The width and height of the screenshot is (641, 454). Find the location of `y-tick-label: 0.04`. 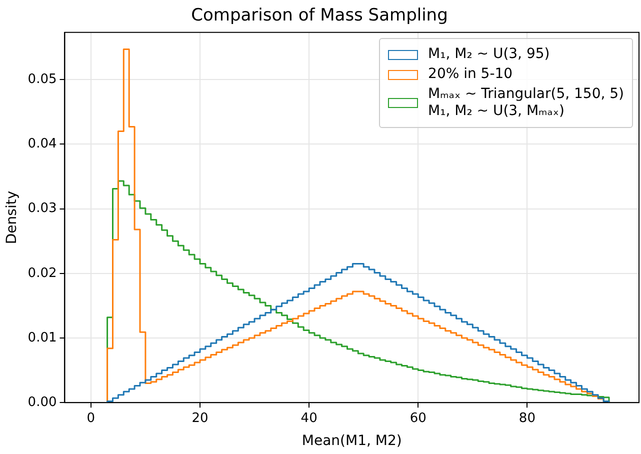

y-tick-label: 0.04 is located at coordinates (42, 144).